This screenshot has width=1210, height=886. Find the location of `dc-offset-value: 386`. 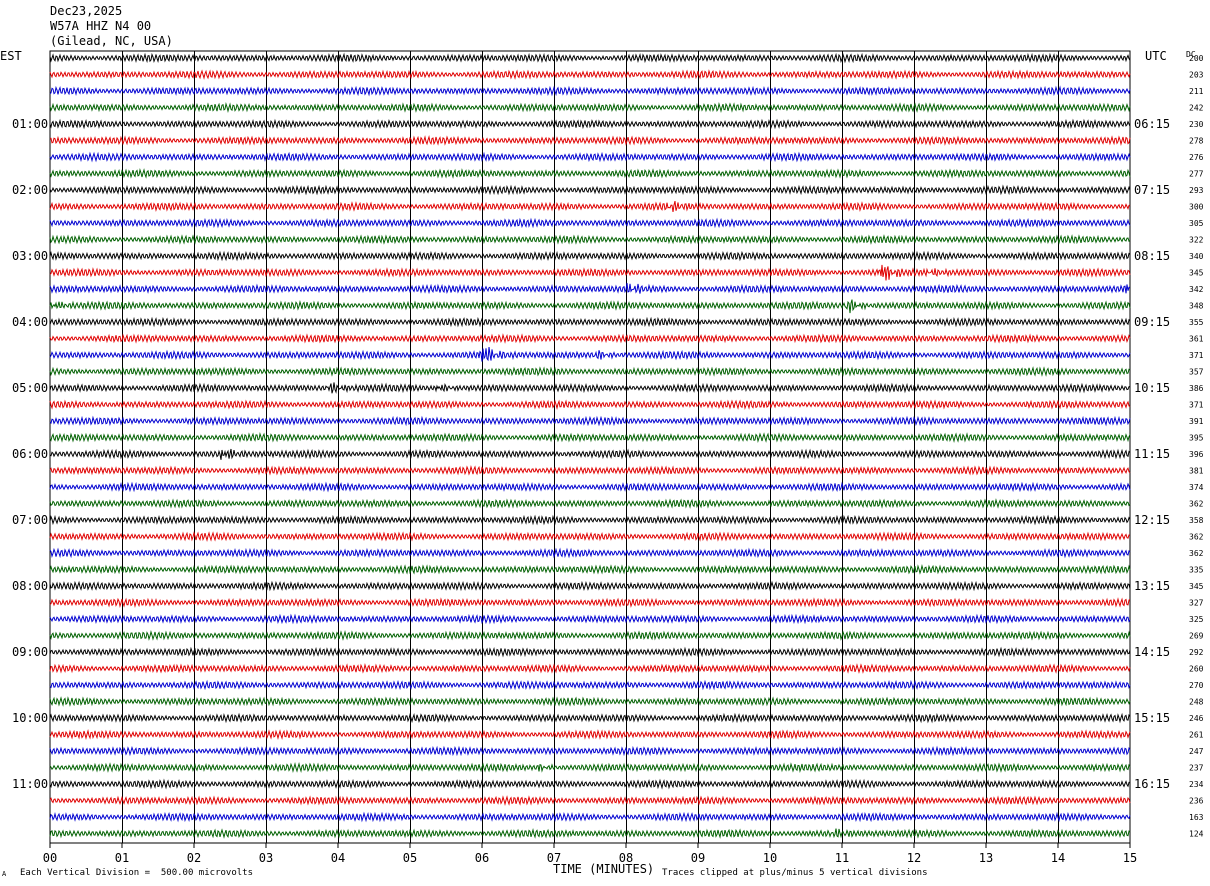

dc-offset-value: 386 is located at coordinates (1196, 388).